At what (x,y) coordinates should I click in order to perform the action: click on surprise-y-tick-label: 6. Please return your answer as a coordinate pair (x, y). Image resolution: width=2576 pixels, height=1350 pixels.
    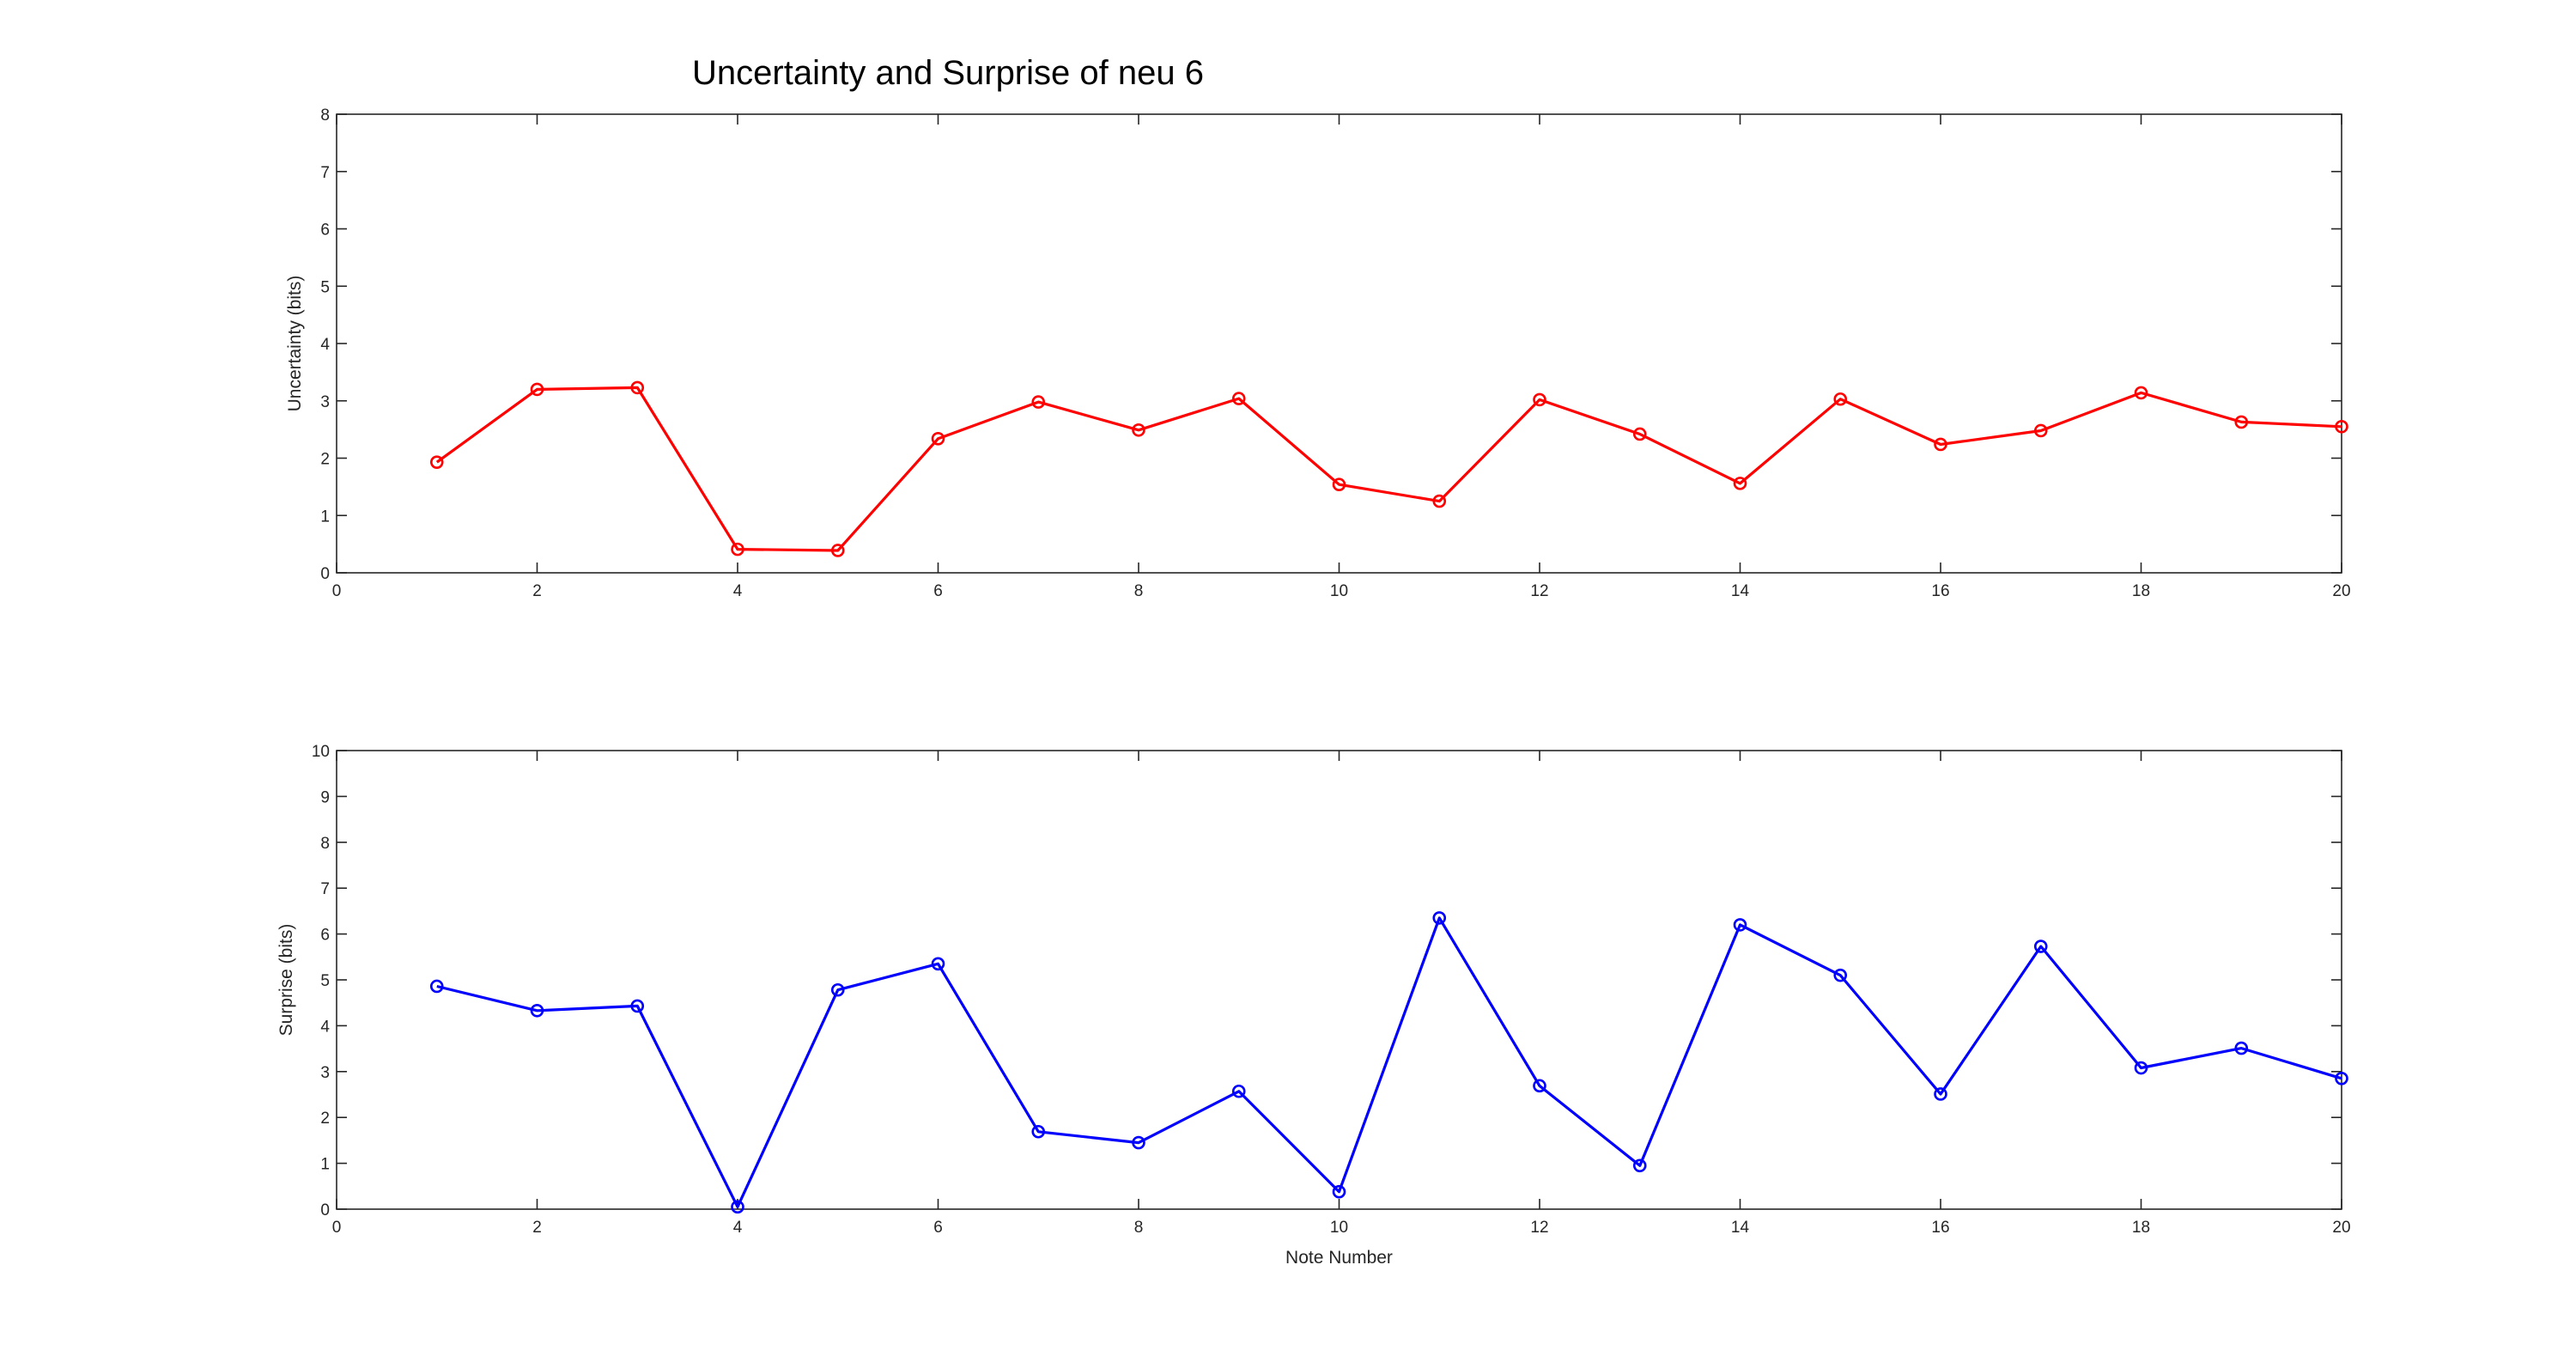
    Looking at the image, I should click on (325, 936).